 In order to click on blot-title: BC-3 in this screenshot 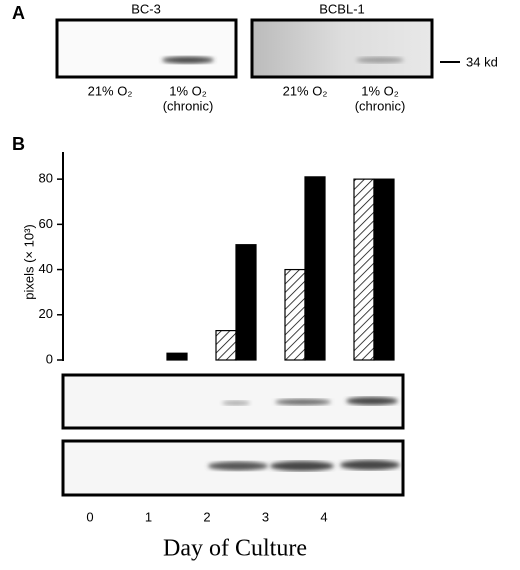, I will do `click(146, 8)`.